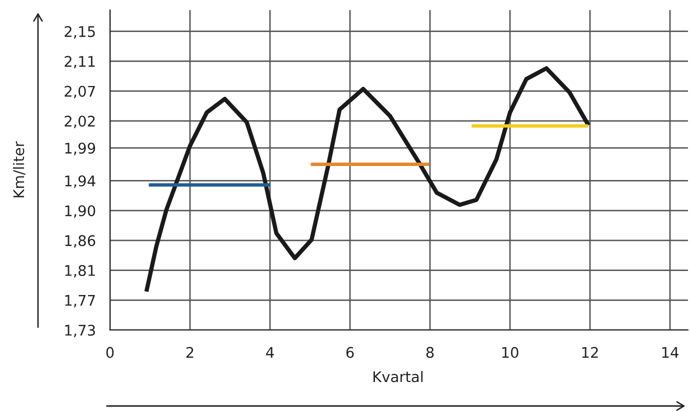  I want to click on y-tick-label: 2,11, so click(79, 62).